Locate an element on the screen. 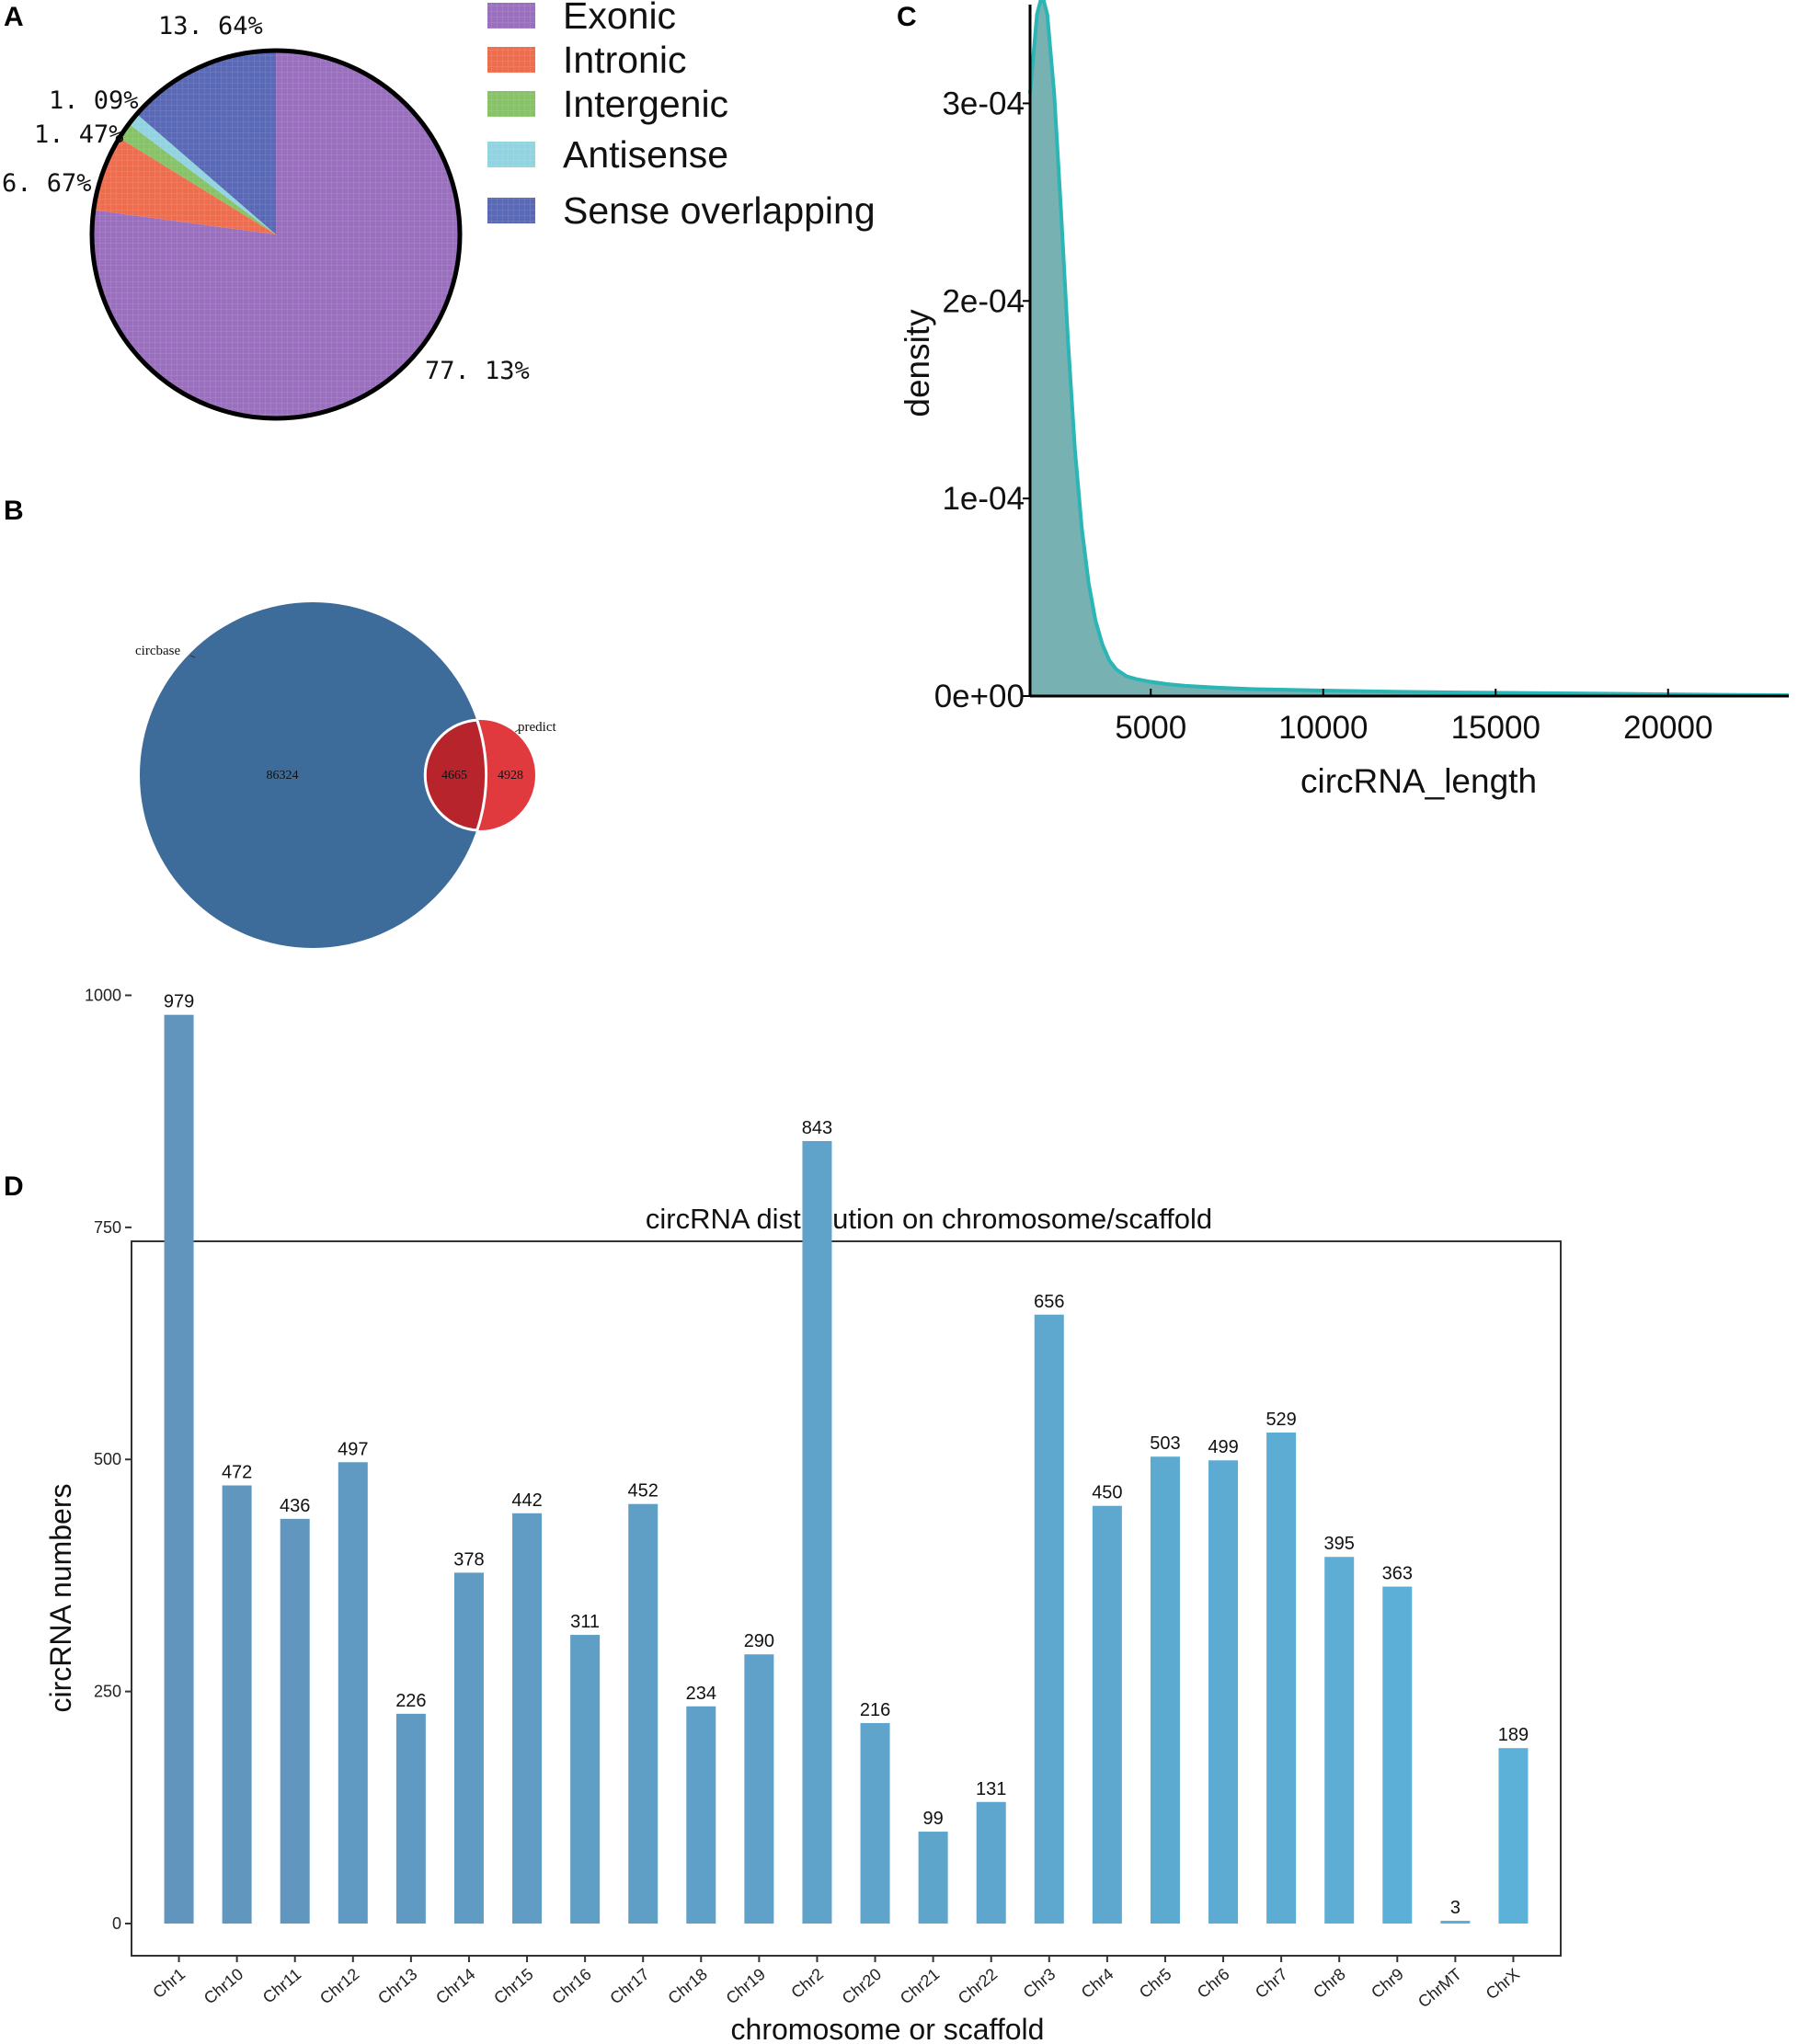  bar-value-label: 656 is located at coordinates (1049, 1302).